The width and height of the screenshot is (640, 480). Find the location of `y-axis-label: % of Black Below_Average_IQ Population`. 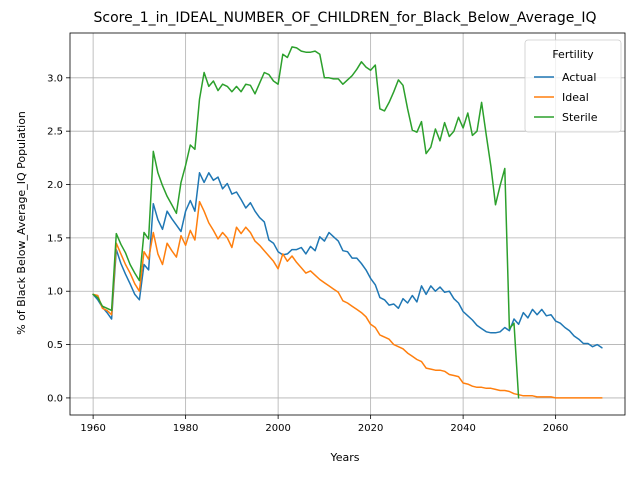

y-axis-label: % of Black Below_Average_IQ Population is located at coordinates (21, 223).